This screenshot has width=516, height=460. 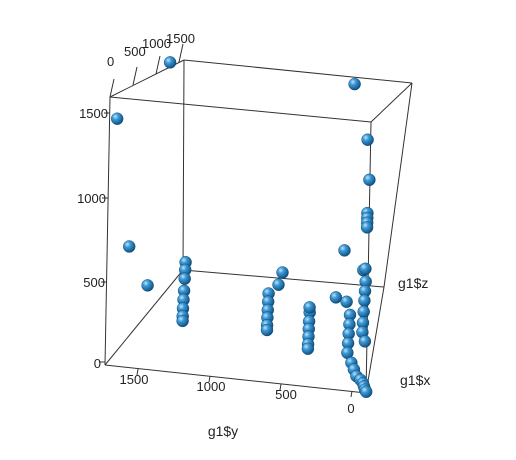 I want to click on y-axis-bottom: 1500 1000 500 0, so click(x=237, y=392).